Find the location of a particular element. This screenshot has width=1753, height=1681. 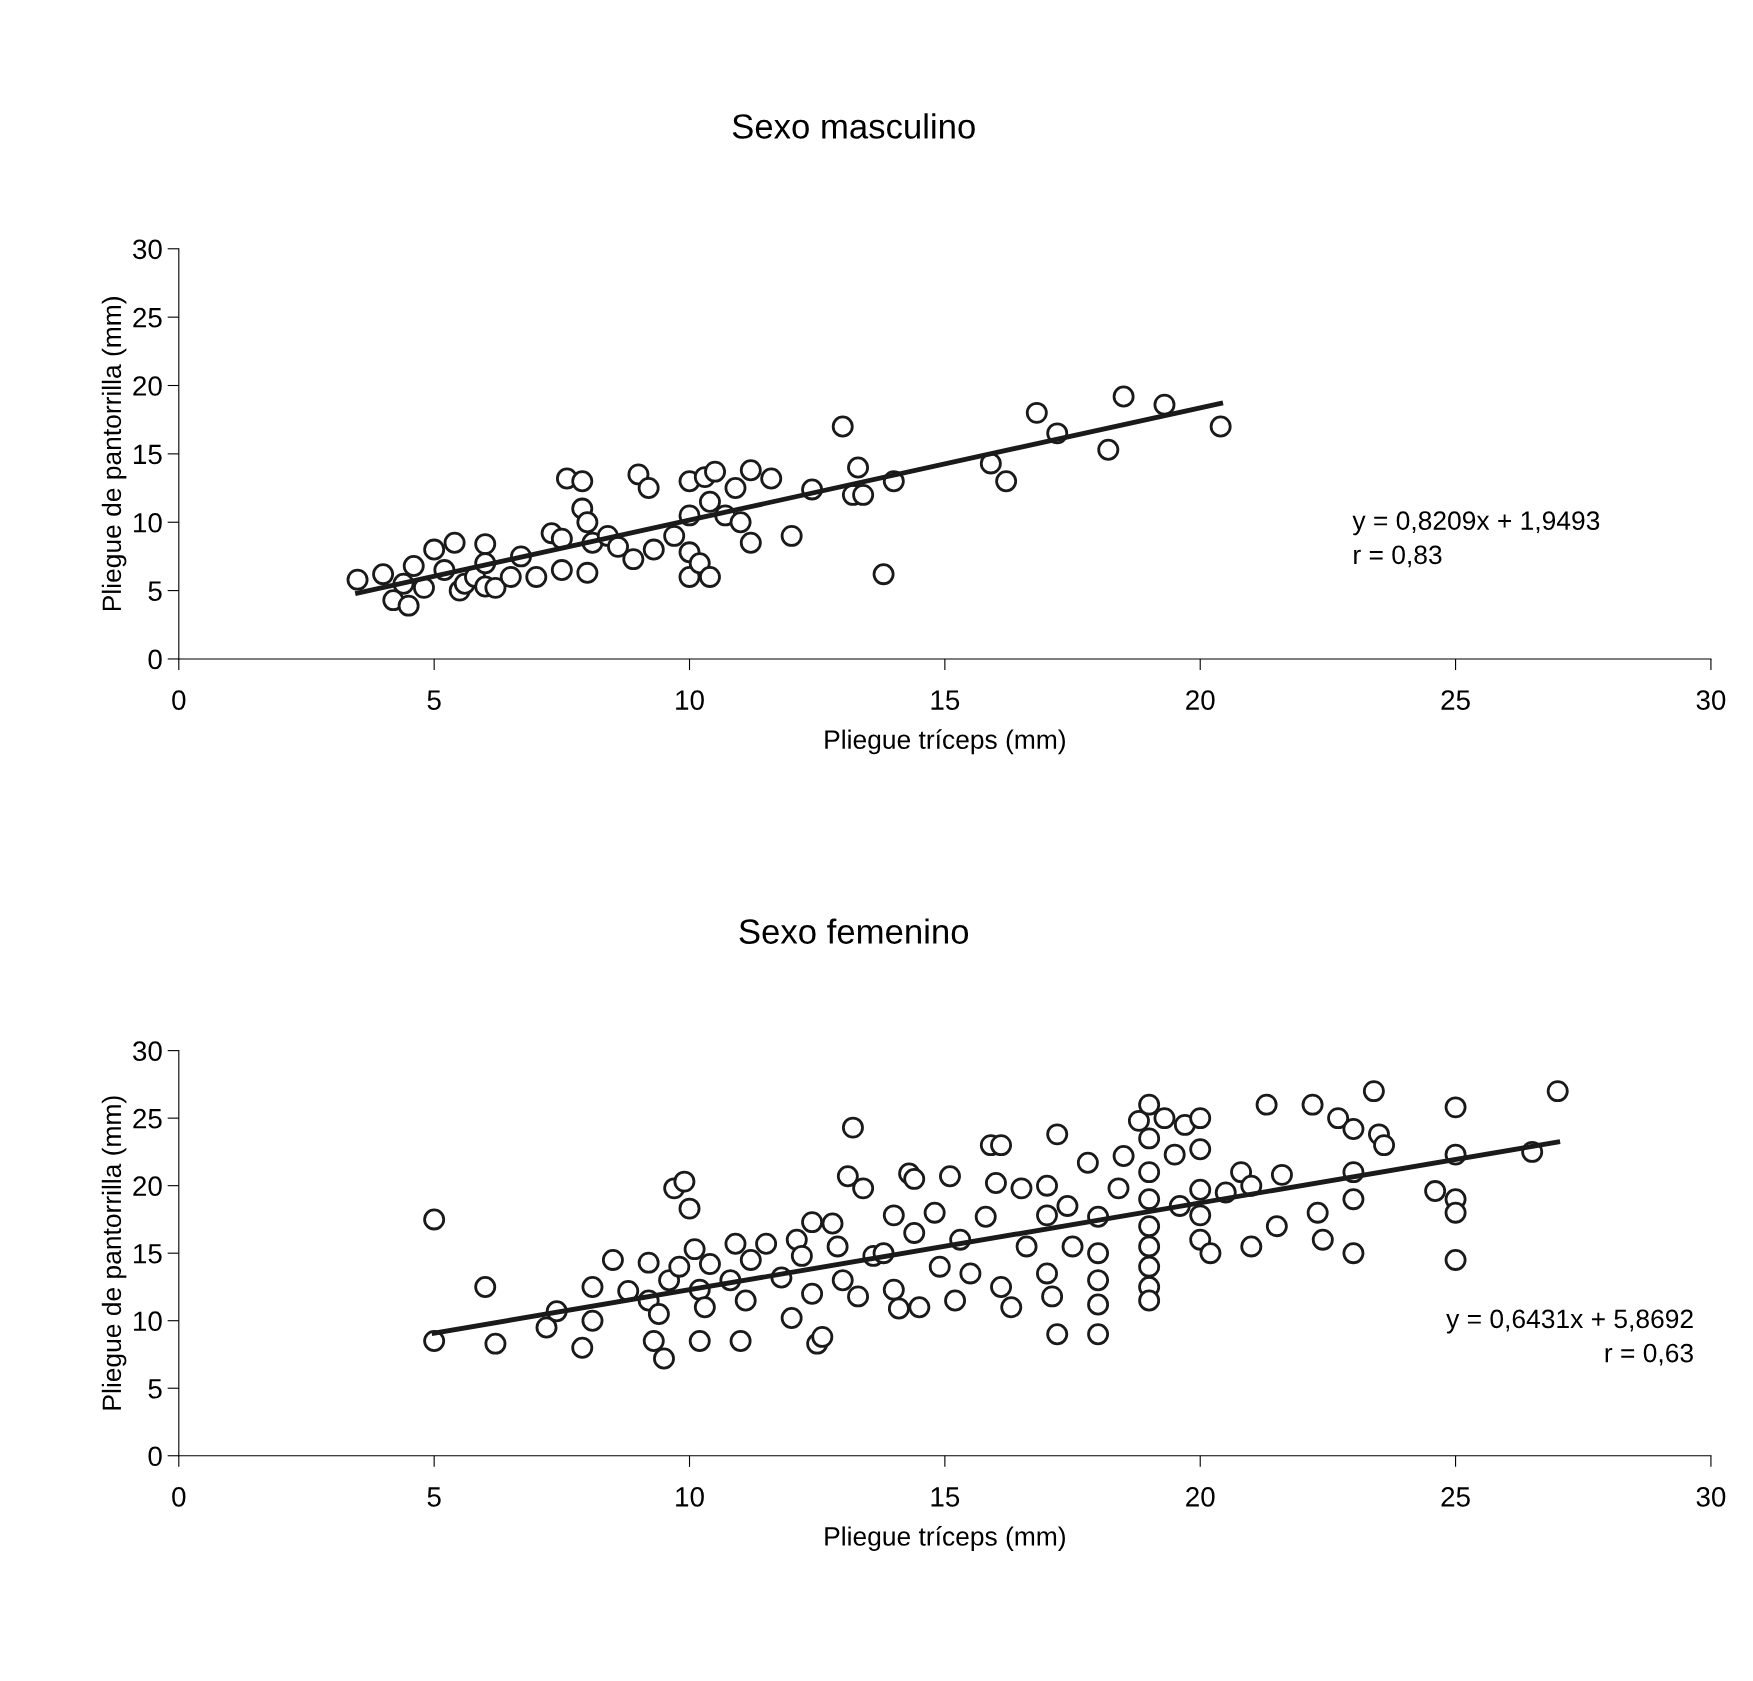

annotation: y = 0,8209x + 1,9493 r = 0,83 is located at coordinates (1476, 539).